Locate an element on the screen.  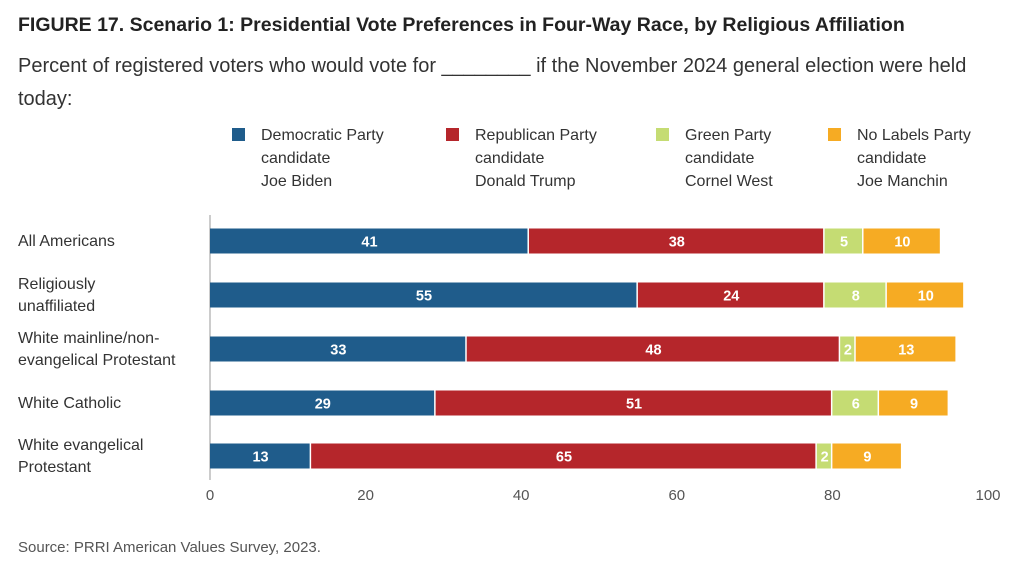
category-label: All Americans is located at coordinates (66, 241).